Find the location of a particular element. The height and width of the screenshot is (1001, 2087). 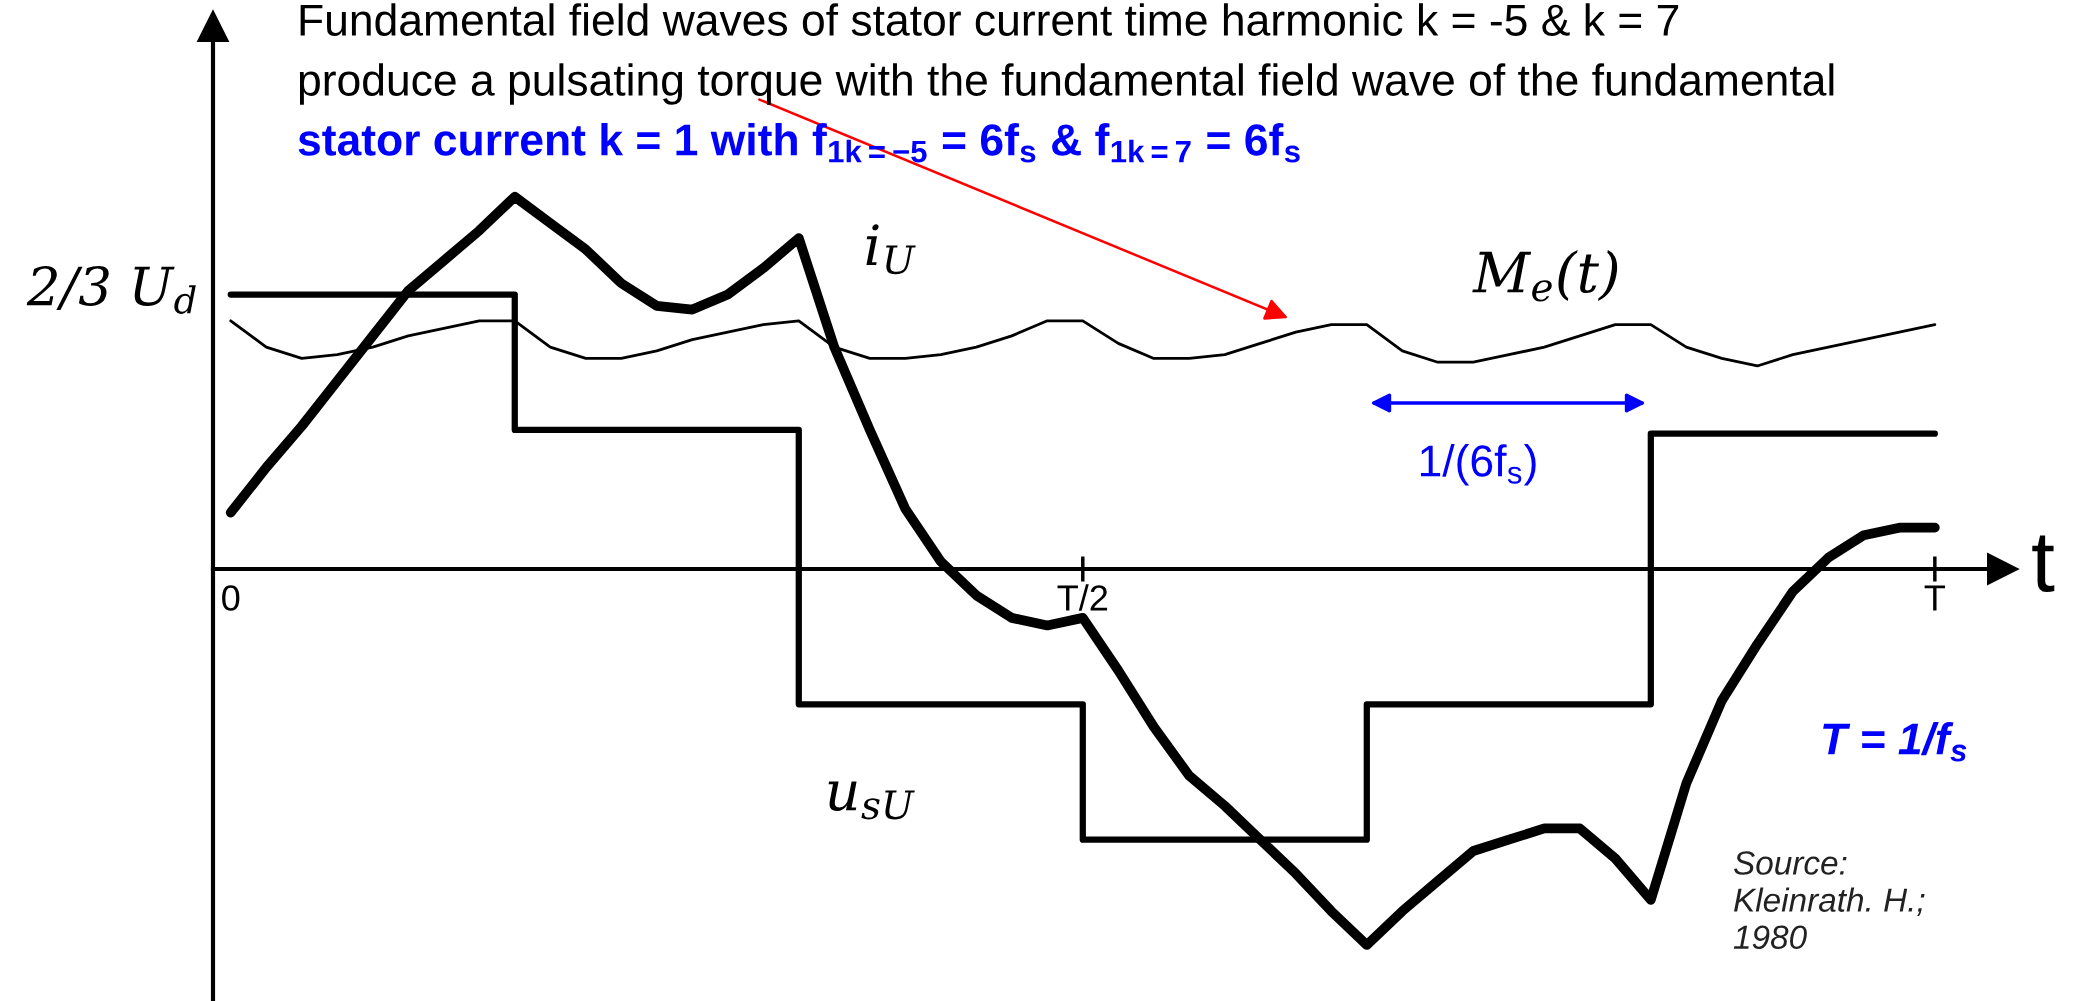

text: 2/3 U$_{d}$ is located at coordinates (111, 289).